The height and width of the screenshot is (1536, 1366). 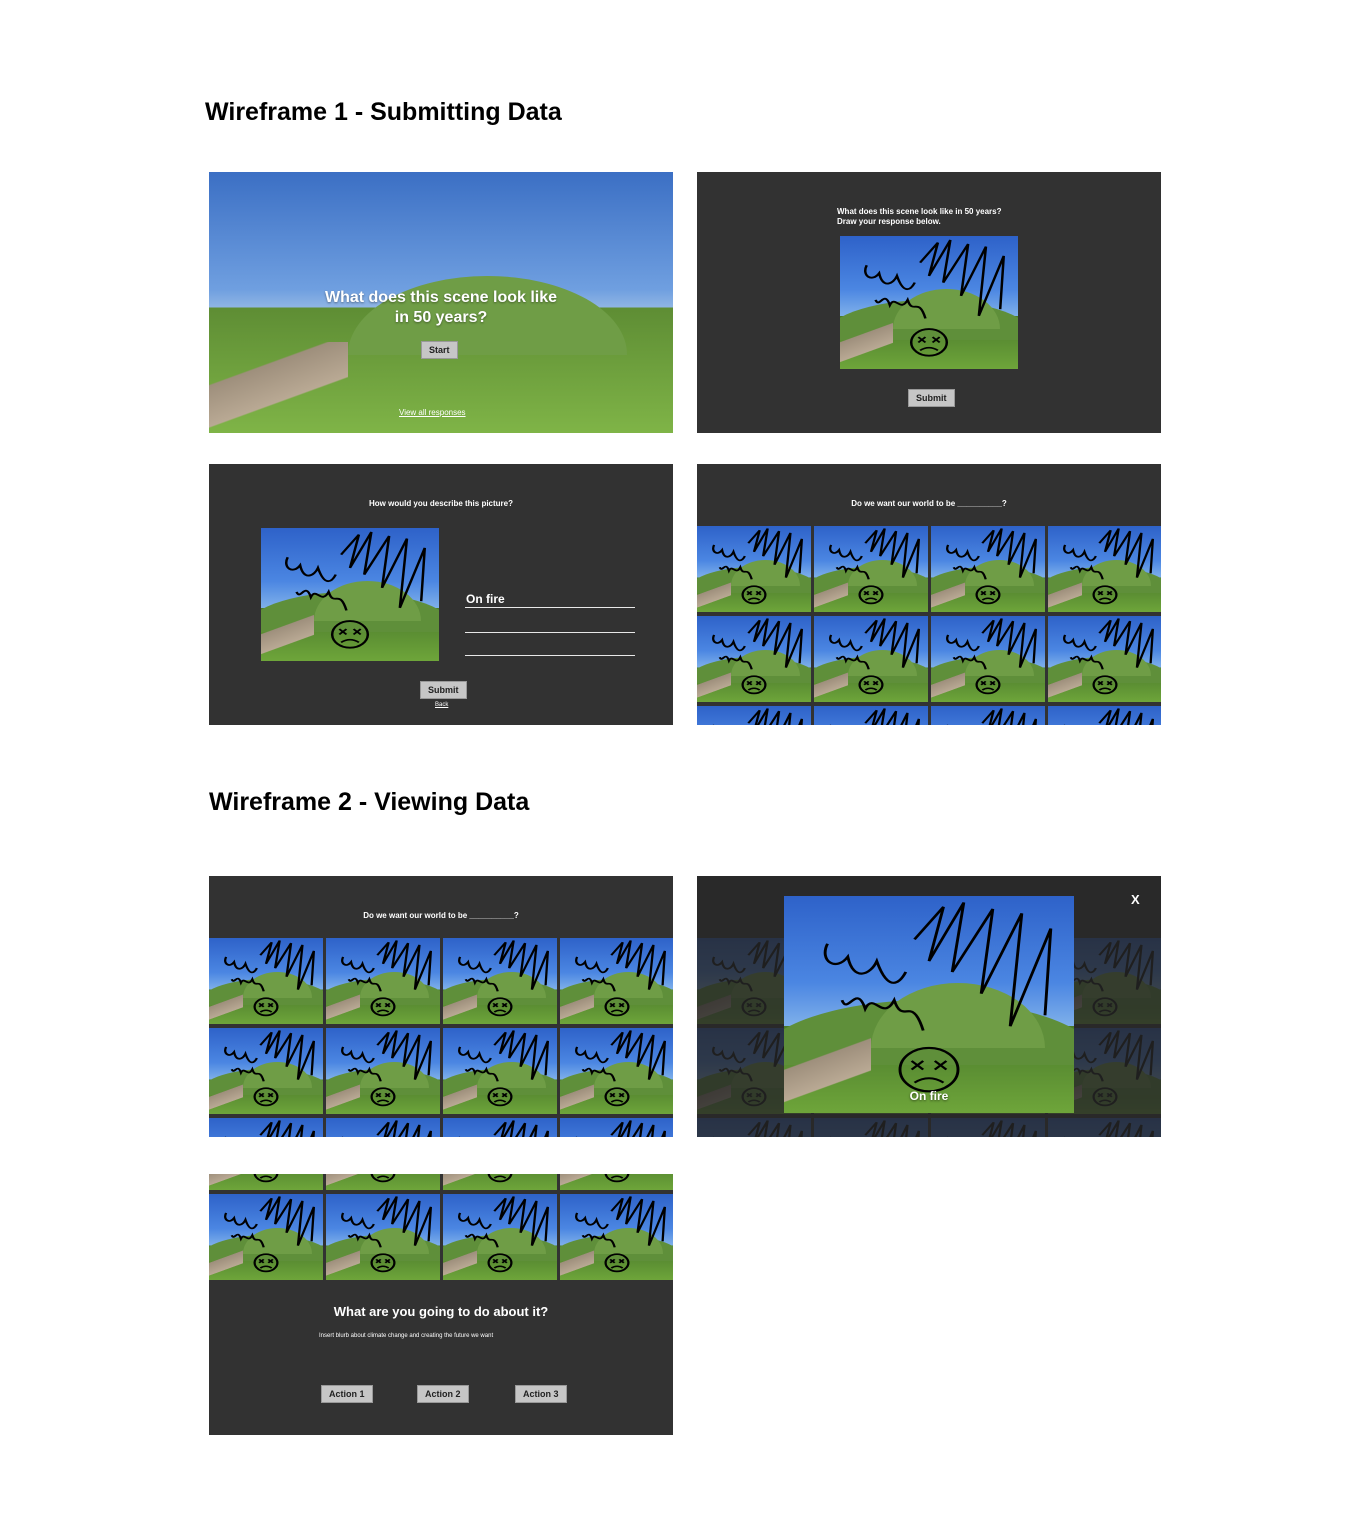 What do you see at coordinates (441, 1311) in the screenshot?
I see `action-heading: What are you going to do about it?` at bounding box center [441, 1311].